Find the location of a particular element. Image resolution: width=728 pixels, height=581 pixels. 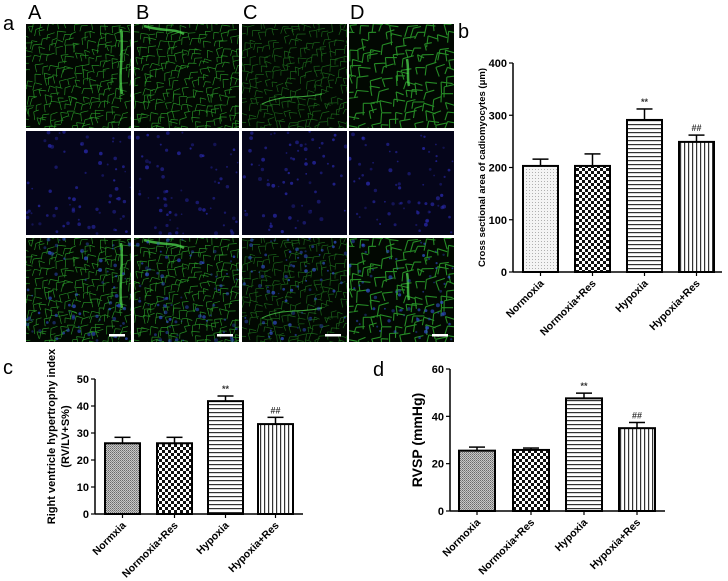

micrograph-b-merged is located at coordinates (186, 290).